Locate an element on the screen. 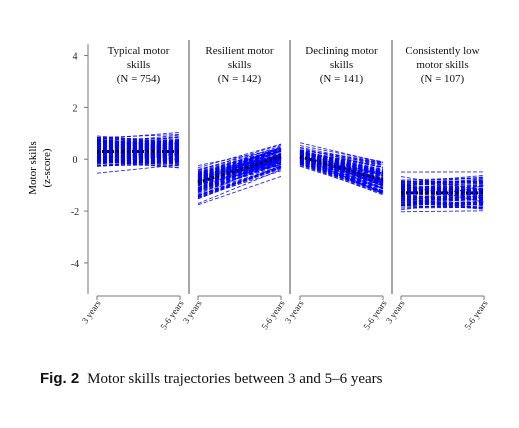 Image resolution: width=519 pixels, height=428 pixels. panel-title-line: motor skills is located at coordinates (442, 65).